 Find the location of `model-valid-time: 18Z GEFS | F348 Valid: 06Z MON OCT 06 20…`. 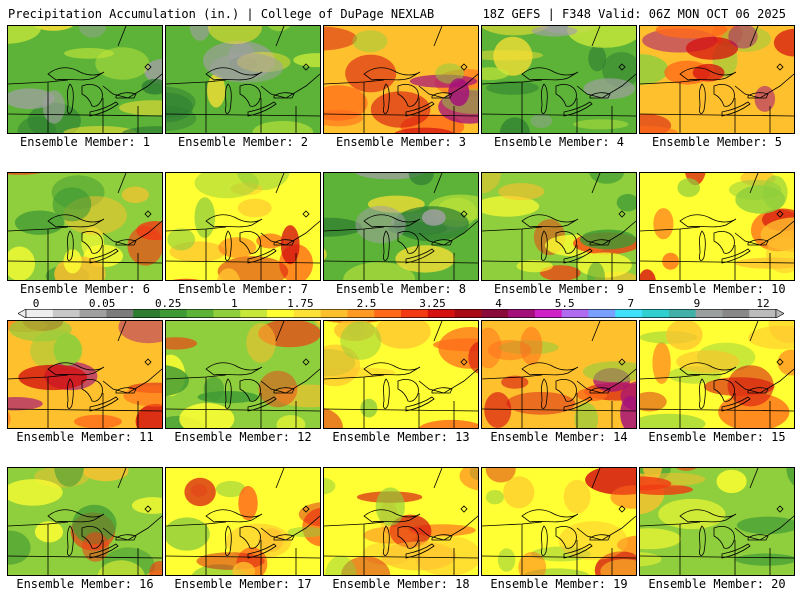

model-valid-time: 18Z GEFS | F348 Valid: 06Z MON OCT 06 20… is located at coordinates (634, 14).